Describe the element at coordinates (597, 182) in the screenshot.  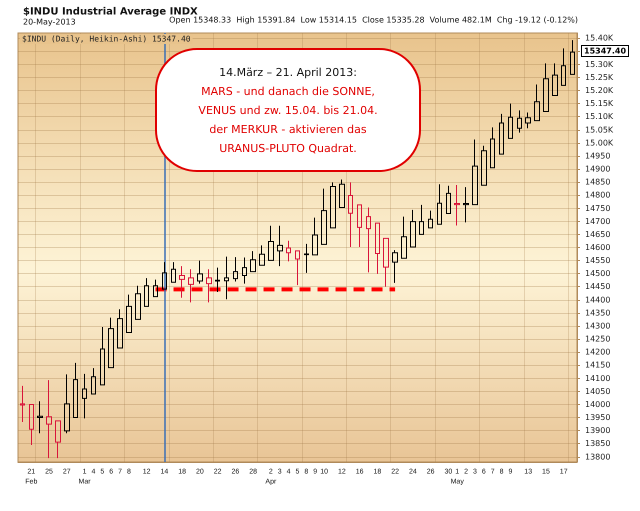
I see `y-tick-label: 14850` at that location.